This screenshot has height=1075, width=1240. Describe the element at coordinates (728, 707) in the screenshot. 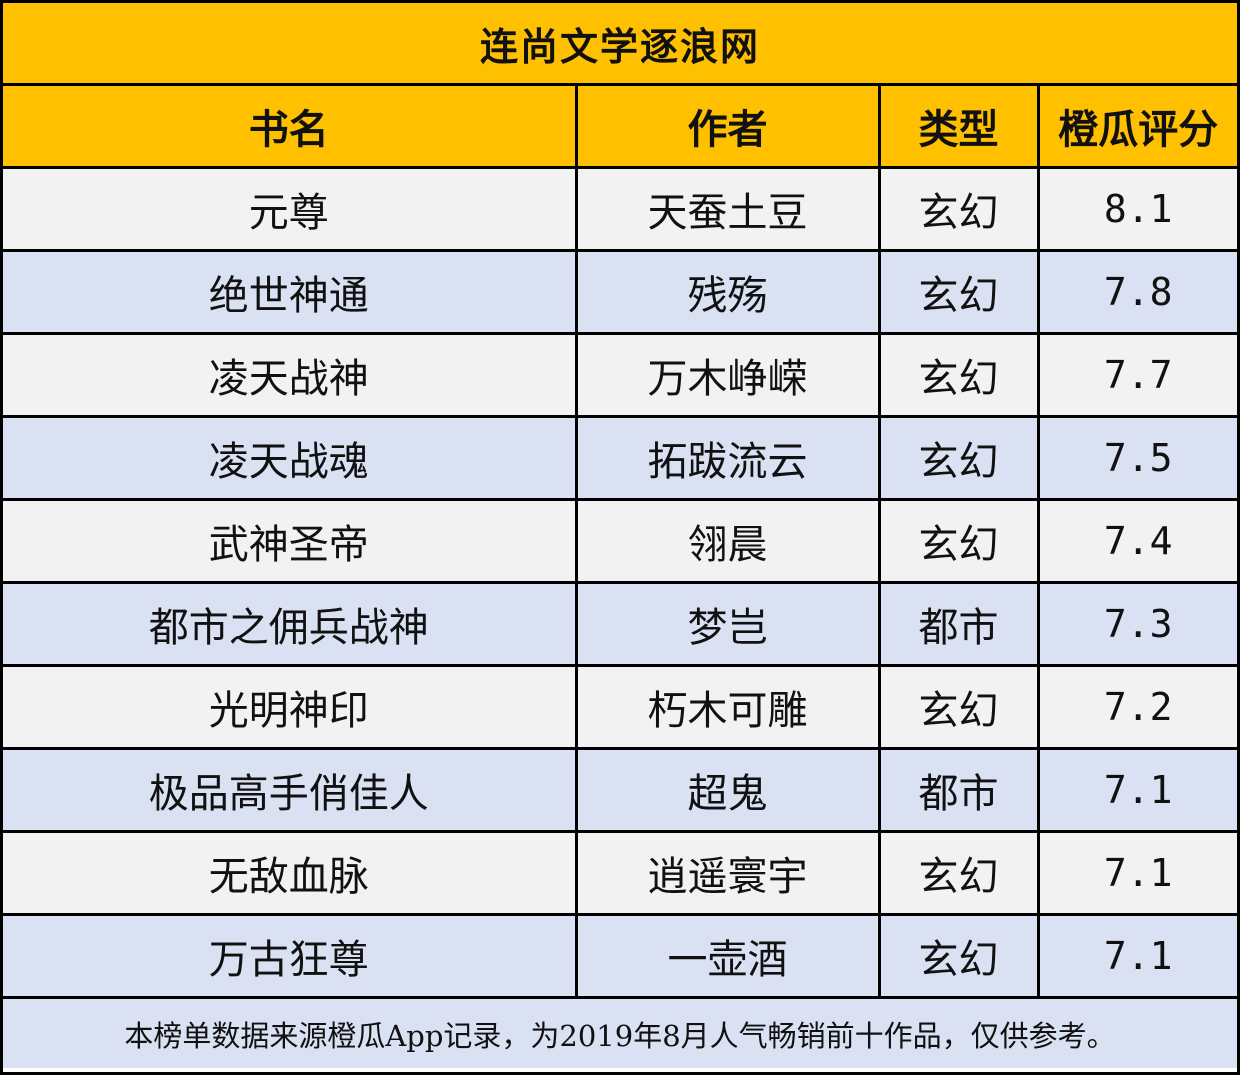

I see `author-cell: 朽木可雕` at that location.